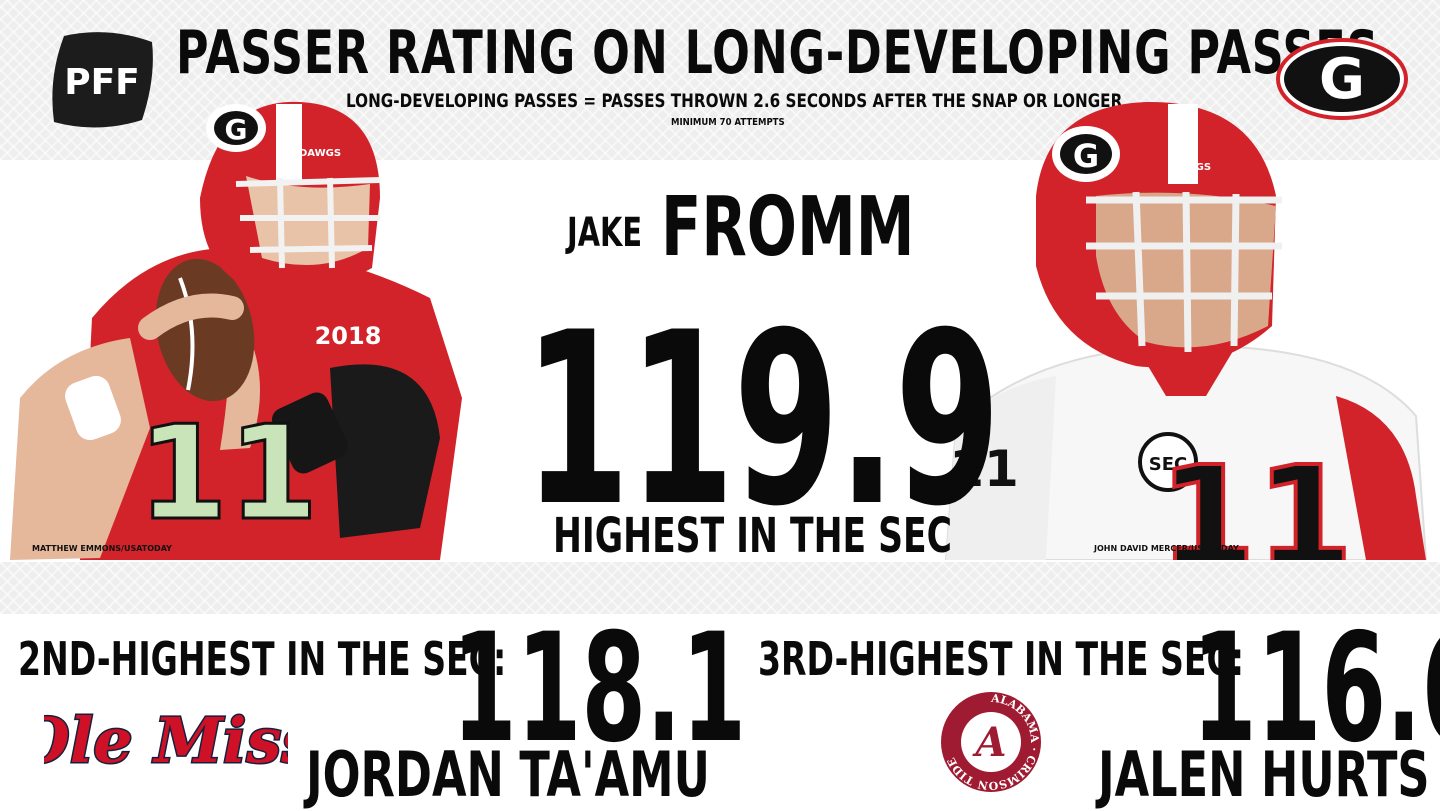  What do you see at coordinates (762, 420) in the screenshot?
I see `featured-rating: 119.9` at bounding box center [762, 420].